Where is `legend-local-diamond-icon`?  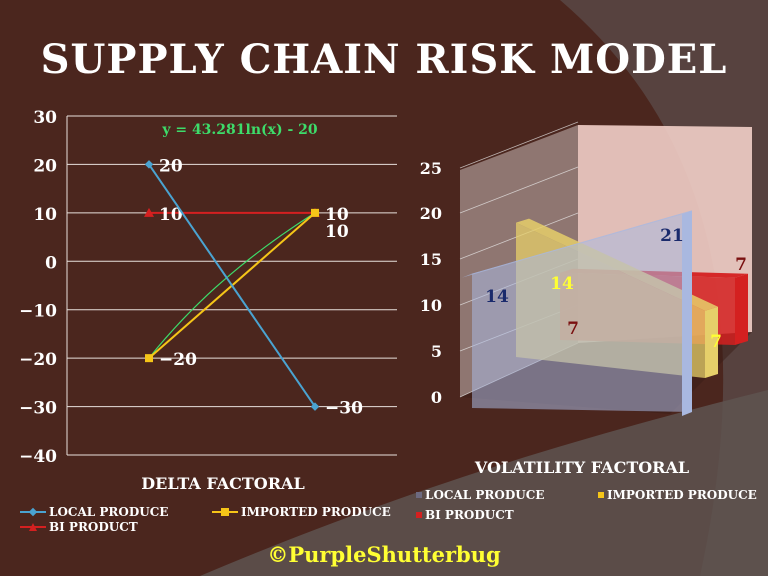 legend-local-diamond-icon is located at coordinates (33, 512).